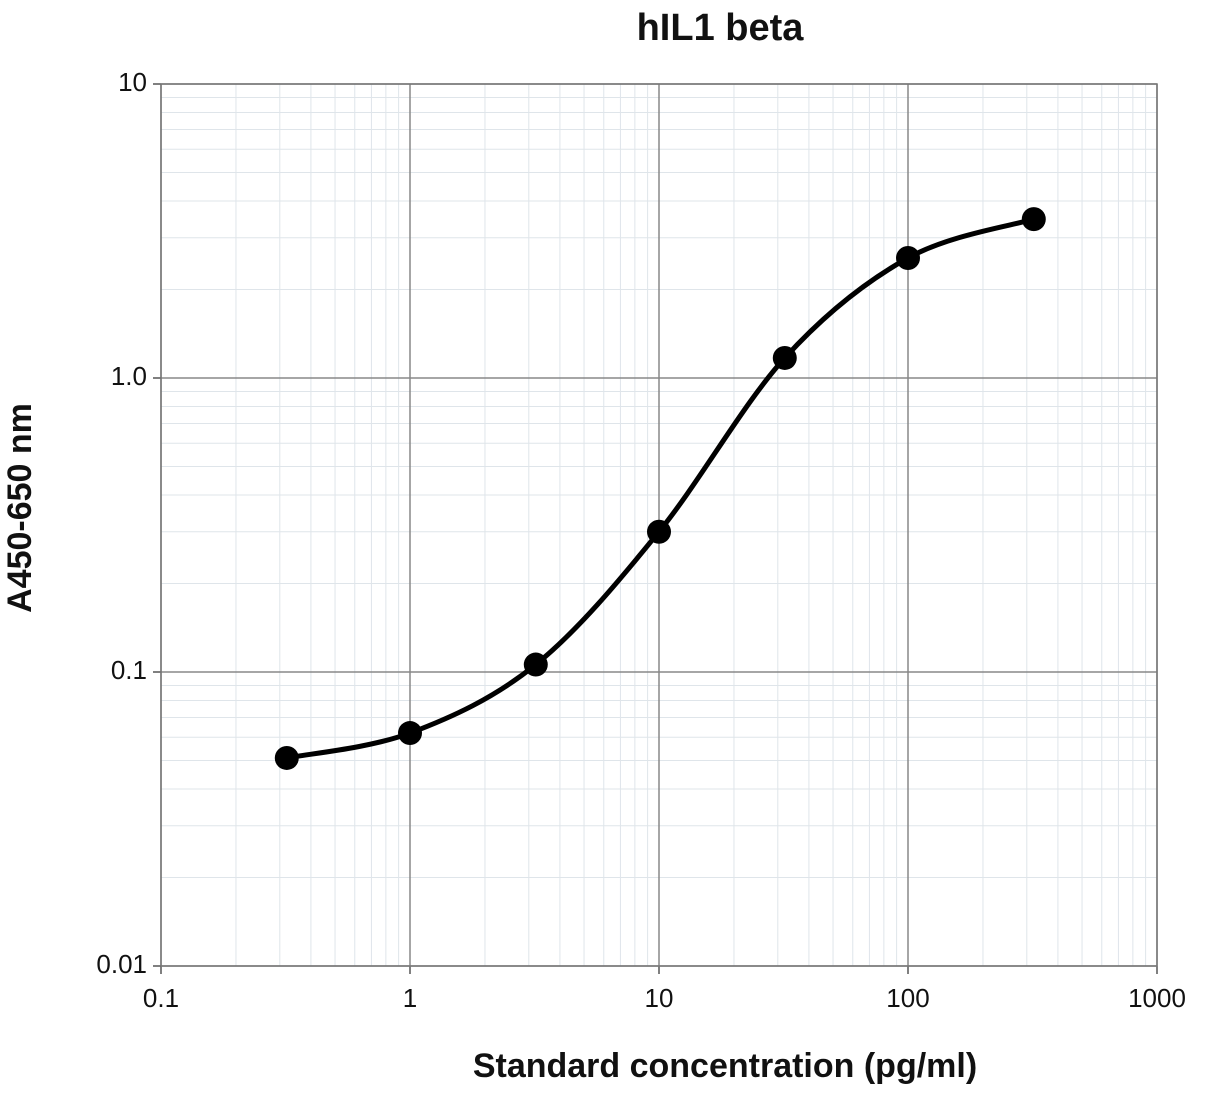 The width and height of the screenshot is (1212, 1093). What do you see at coordinates (161, 998) in the screenshot?
I see `x-tick-label: 0.1` at bounding box center [161, 998].